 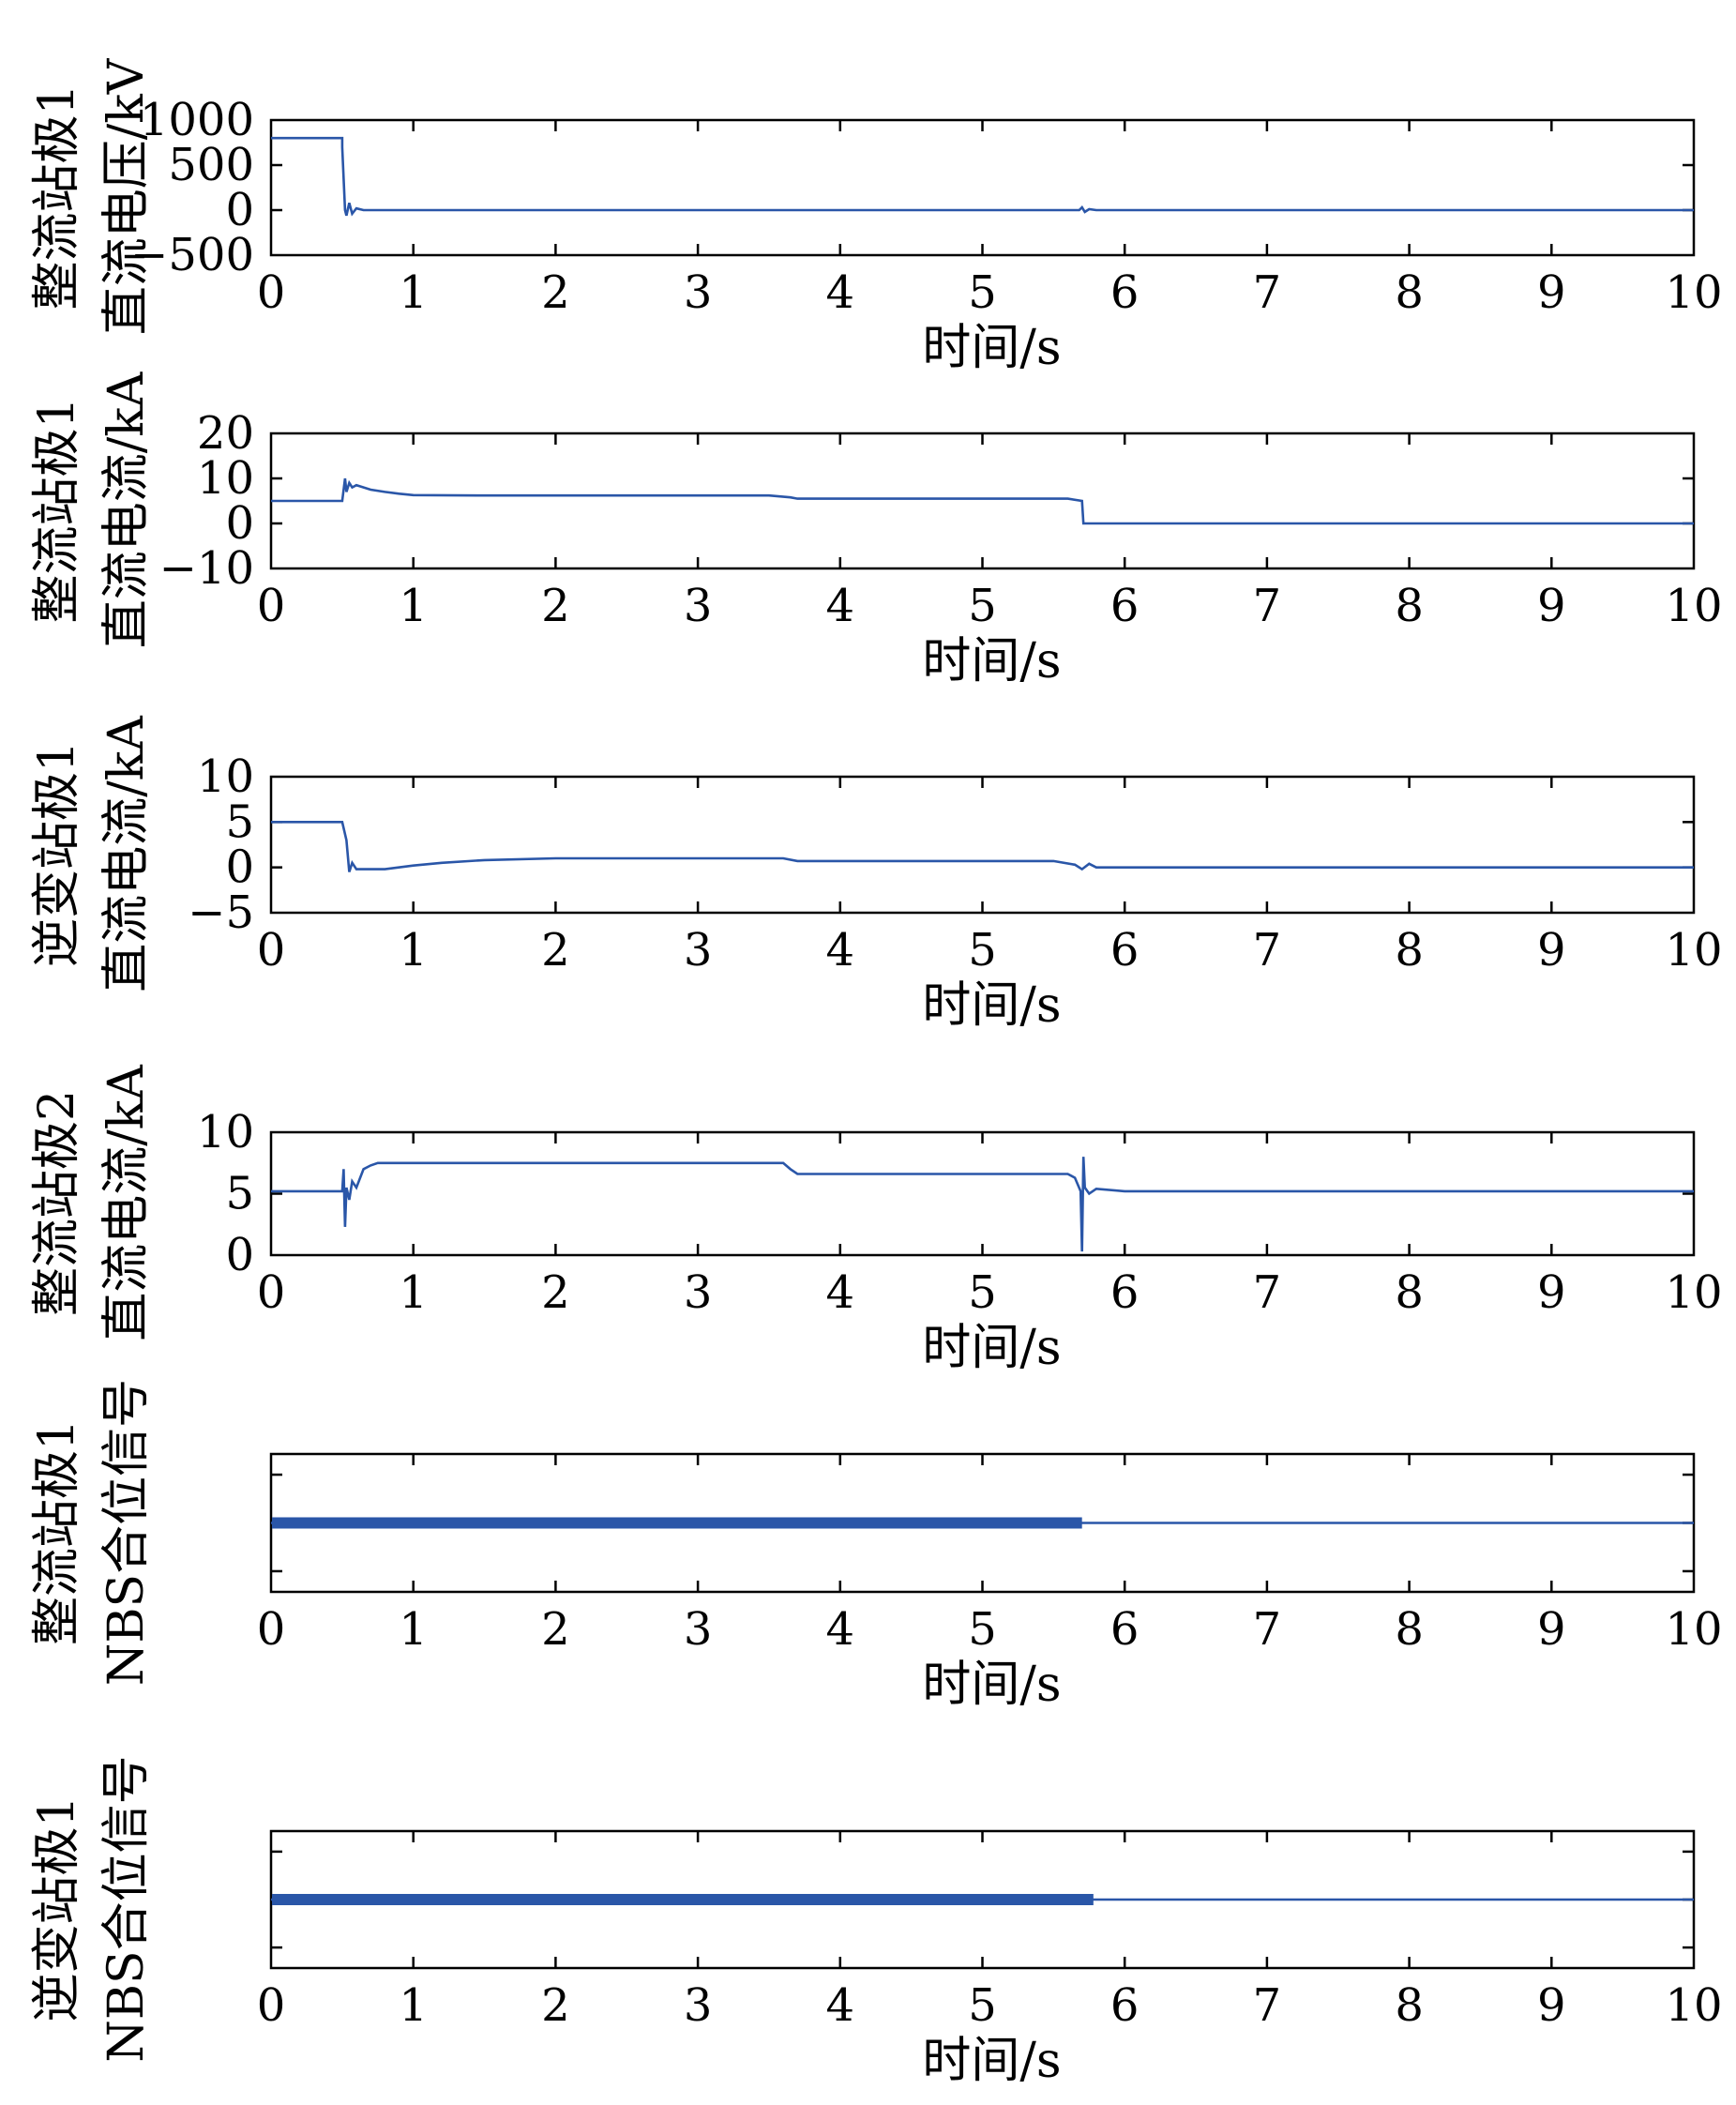 What do you see at coordinates (197, 120) in the screenshot?
I see `y-tick-label: 1000` at bounding box center [197, 120].